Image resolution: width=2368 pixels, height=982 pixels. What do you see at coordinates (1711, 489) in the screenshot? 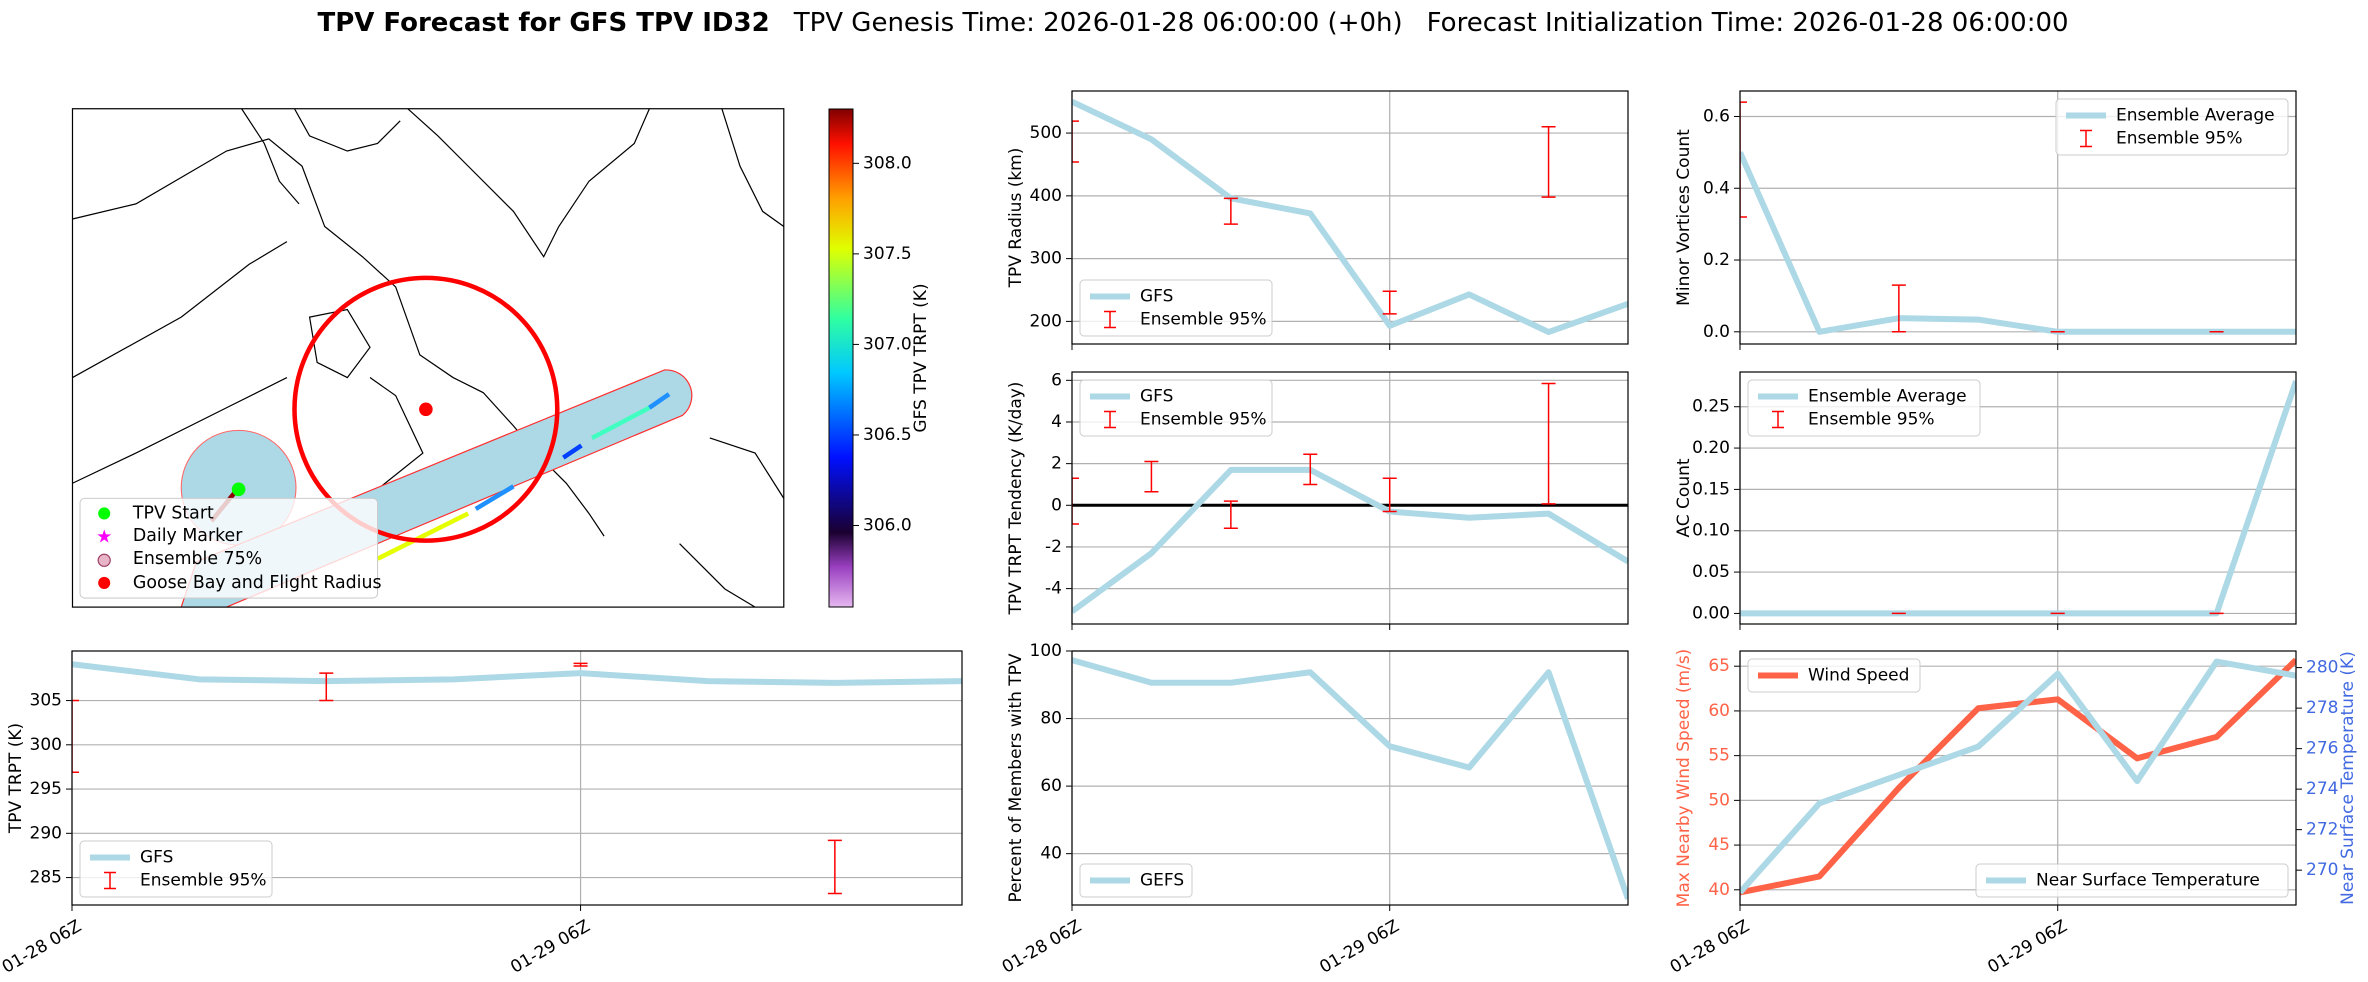
I see `y-tick-label: 0.15` at bounding box center [1711, 489].